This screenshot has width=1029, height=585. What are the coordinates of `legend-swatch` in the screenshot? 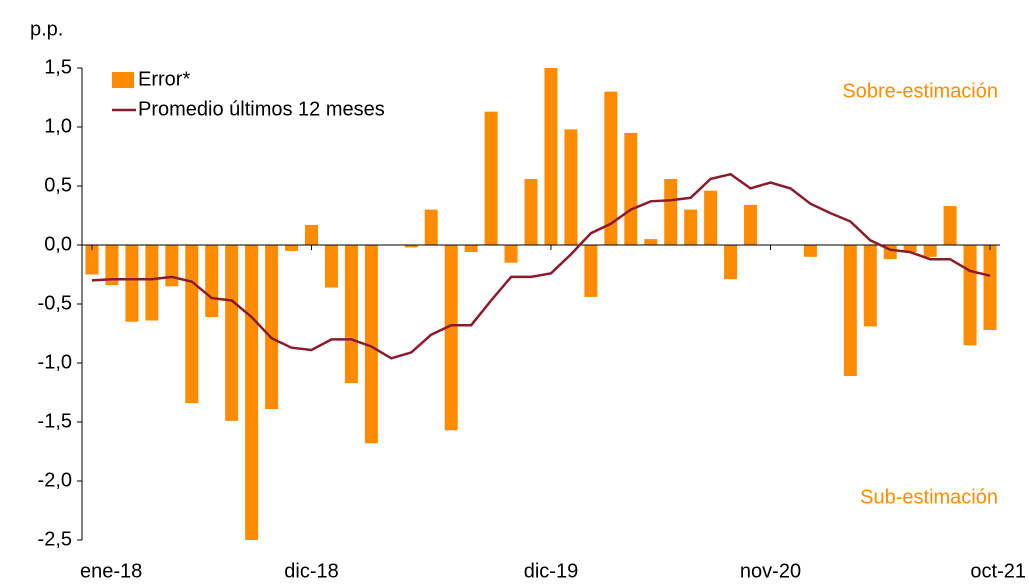 It's located at (123, 80).